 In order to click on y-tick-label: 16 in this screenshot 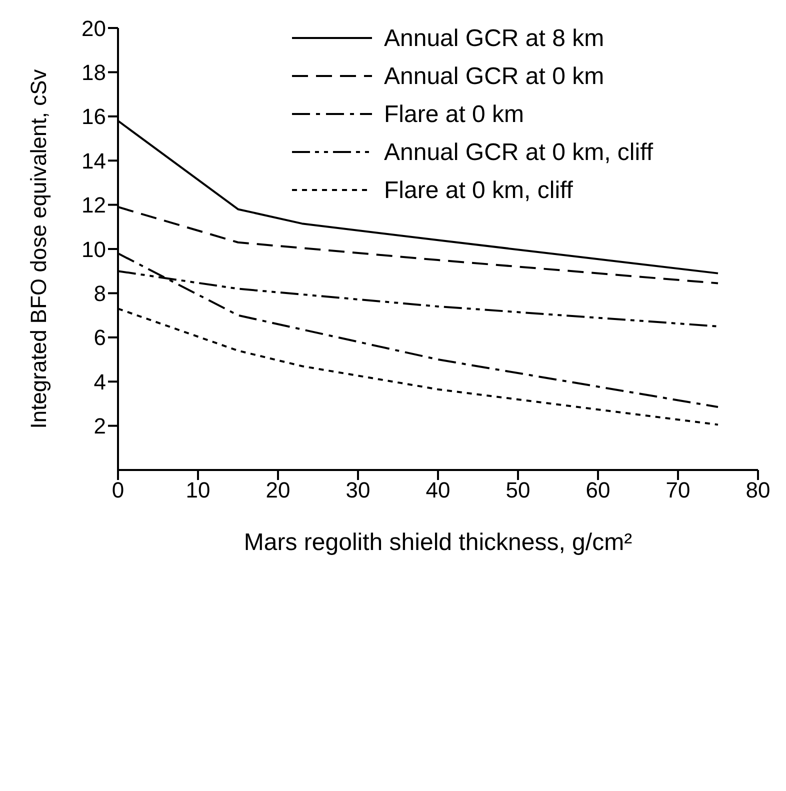, I will do `click(94, 117)`.